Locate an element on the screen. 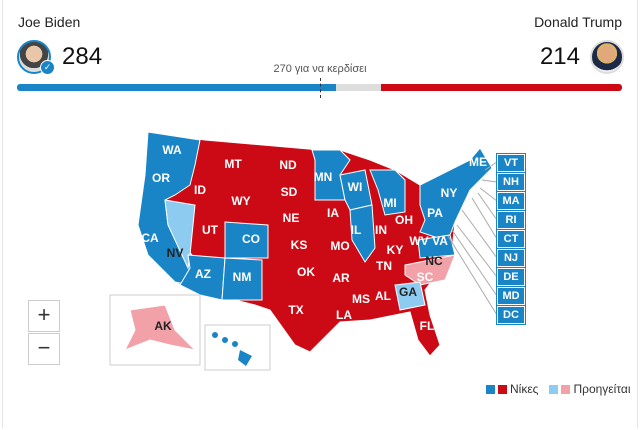  state-mo: MO is located at coordinates (340, 246).